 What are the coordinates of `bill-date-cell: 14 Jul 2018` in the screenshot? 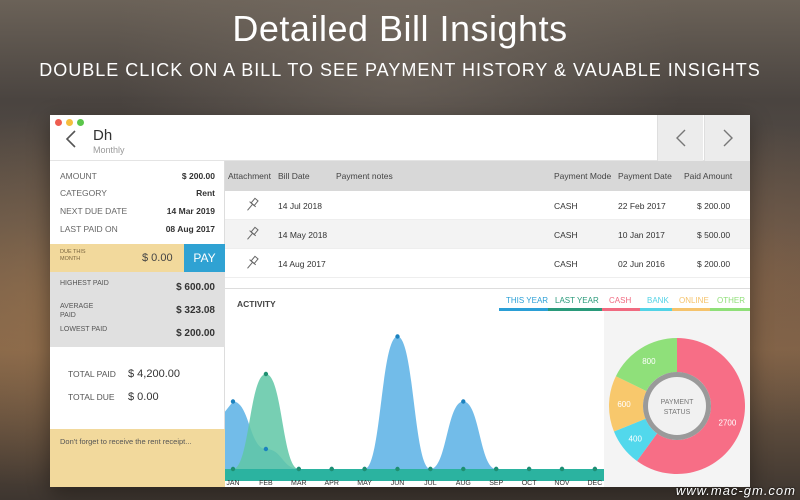 It's located at (300, 206).